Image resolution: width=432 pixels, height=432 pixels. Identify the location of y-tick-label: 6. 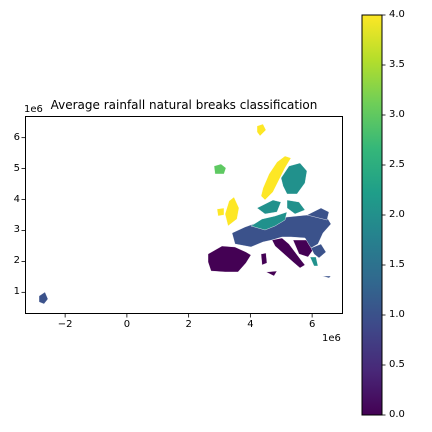
(16, 137).